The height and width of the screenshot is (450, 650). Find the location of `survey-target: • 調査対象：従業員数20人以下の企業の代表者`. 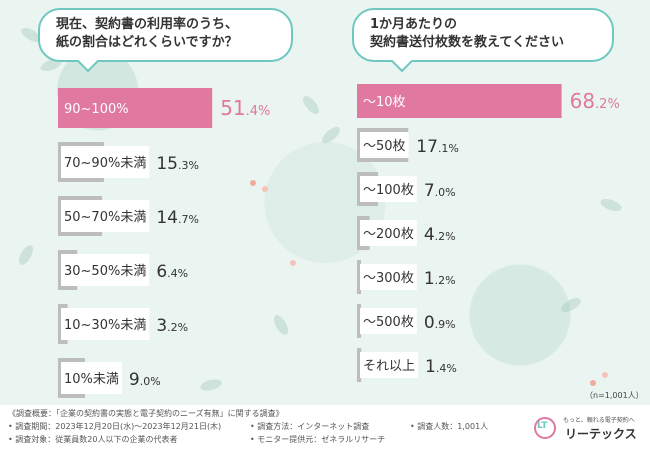

survey-target: • 調査対象：従業員数20人以下の企業の代表者 is located at coordinates (93, 439).